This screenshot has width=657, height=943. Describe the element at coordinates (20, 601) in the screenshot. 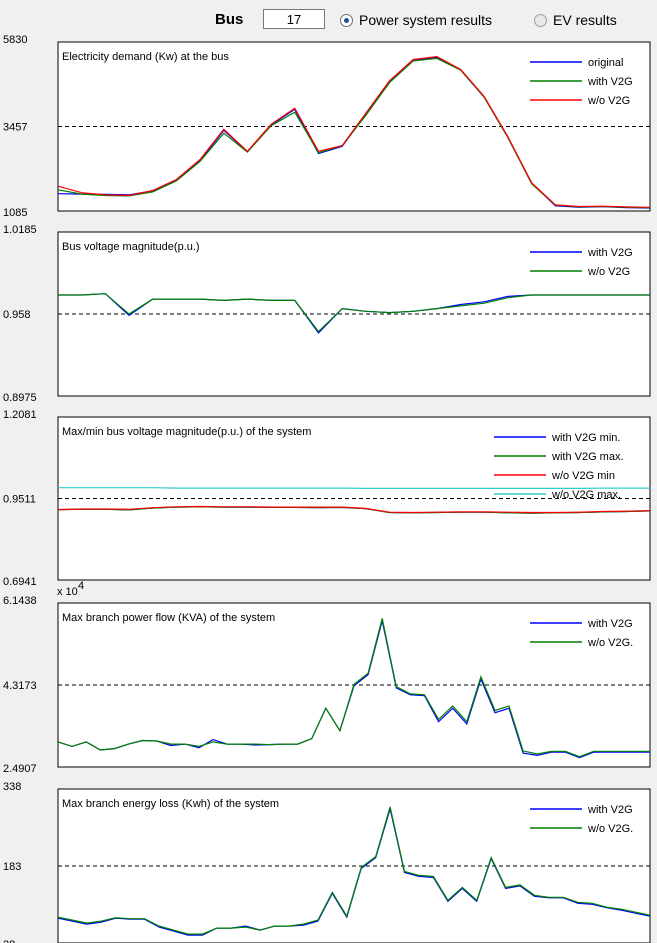

I see `y-tick-label: 6.1438` at that location.